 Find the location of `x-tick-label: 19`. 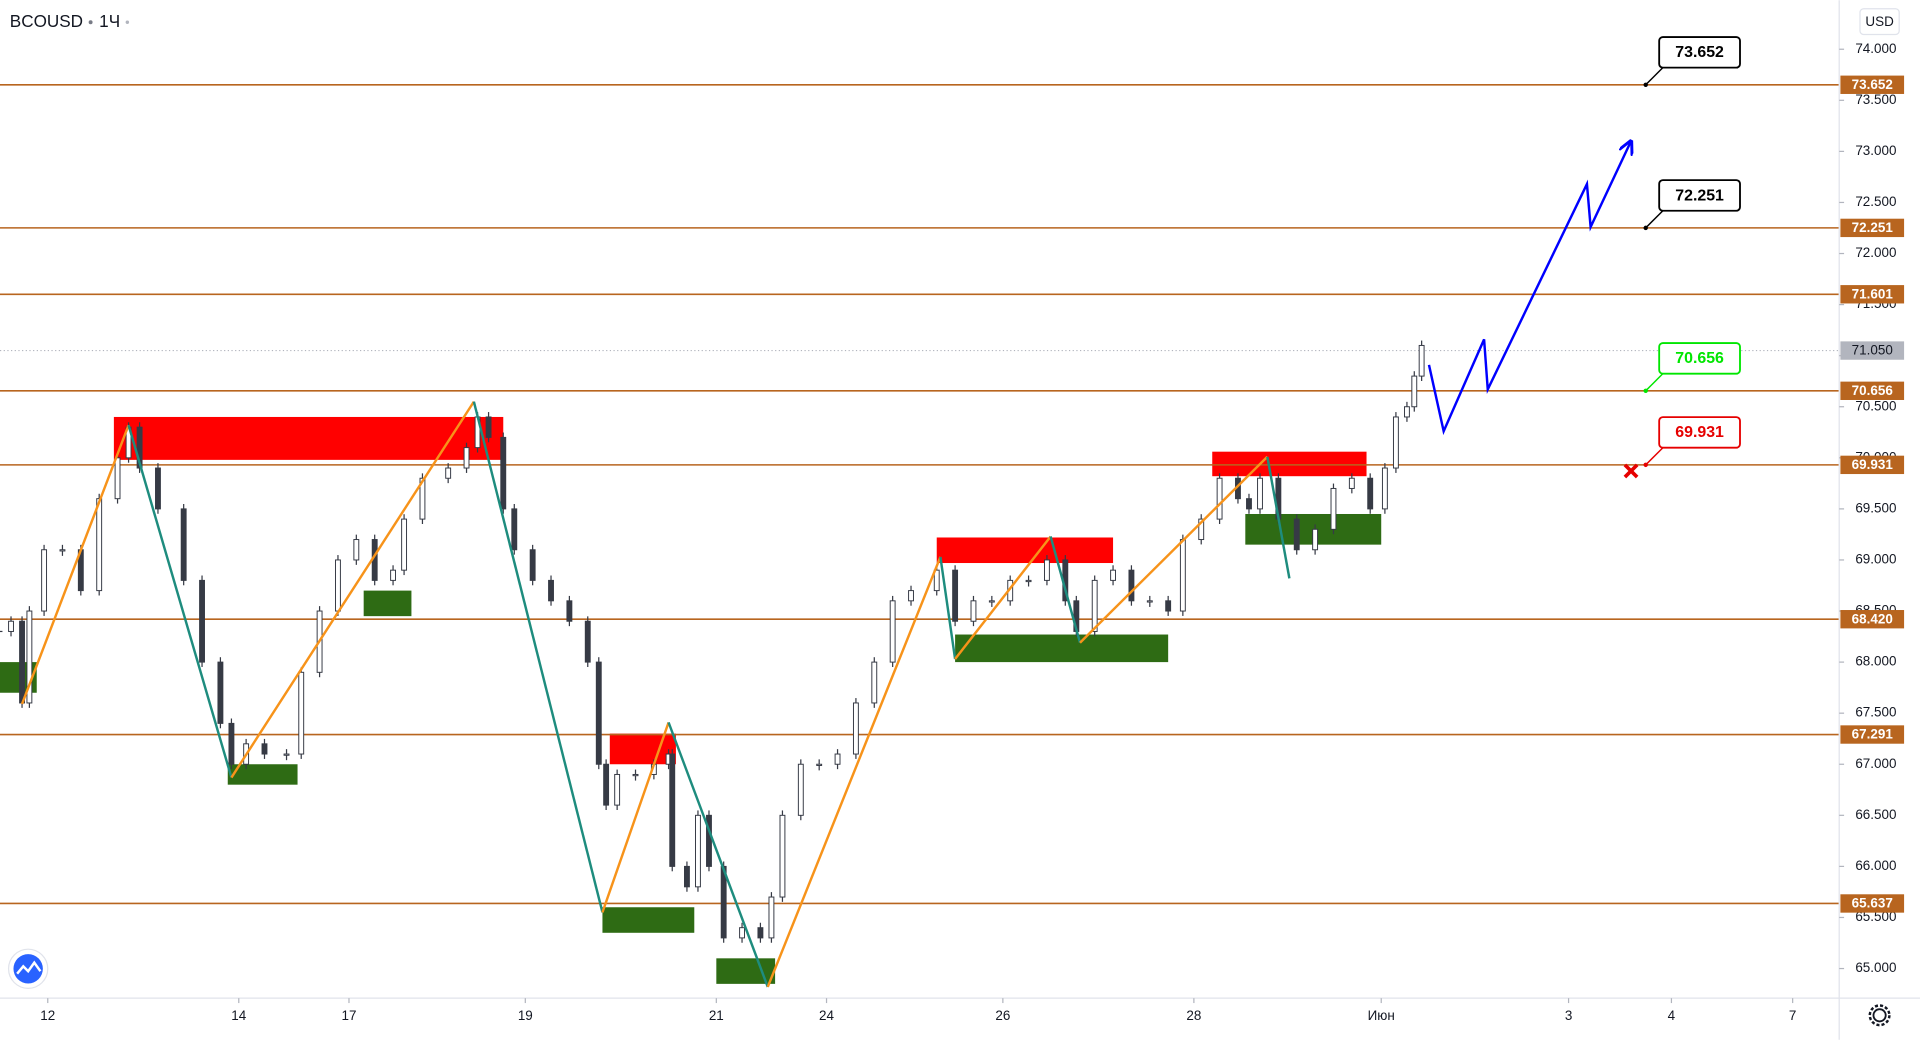

x-tick-label: 19 is located at coordinates (525, 1015).